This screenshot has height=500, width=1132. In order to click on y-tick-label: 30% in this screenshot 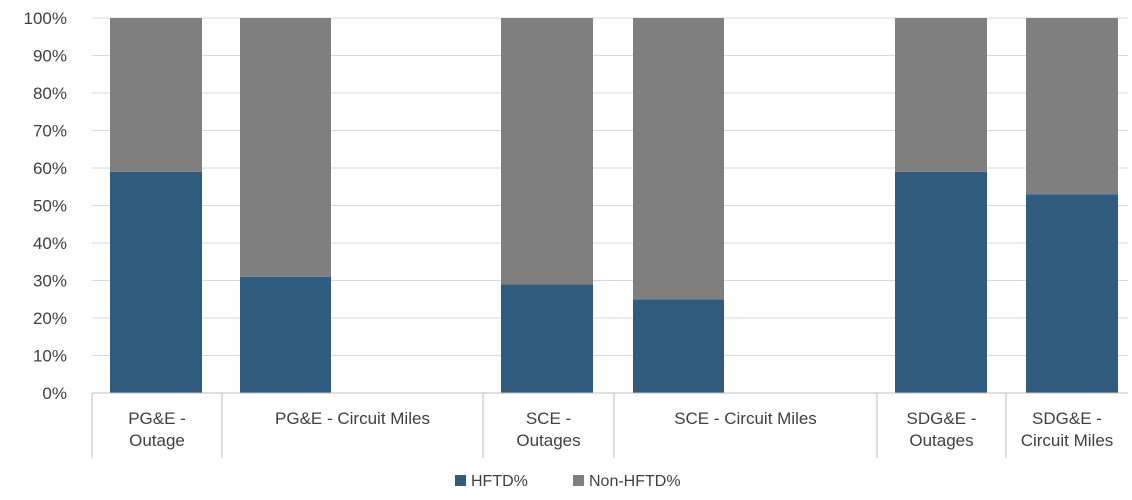, I will do `click(50, 281)`.